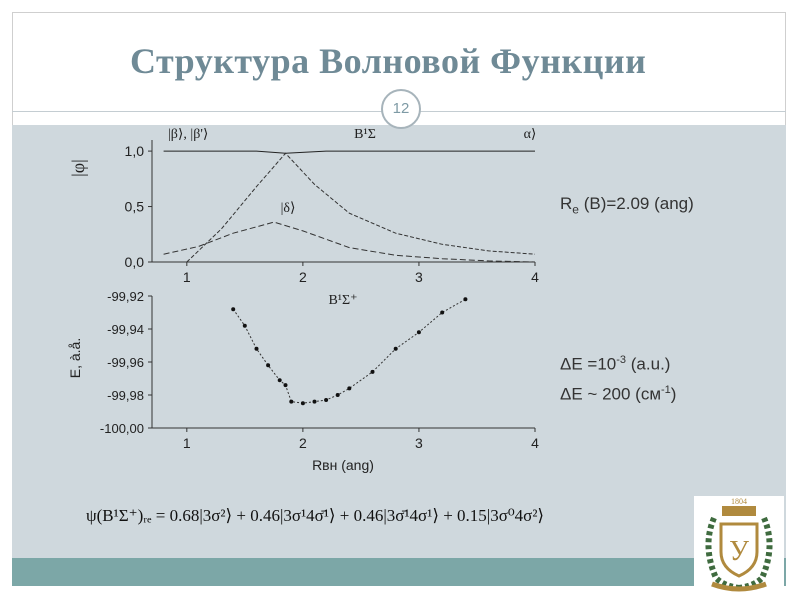 Image resolution: width=800 pixels, height=601 pixels. I want to click on delta-e-cm-sup: -1, so click(666, 390).